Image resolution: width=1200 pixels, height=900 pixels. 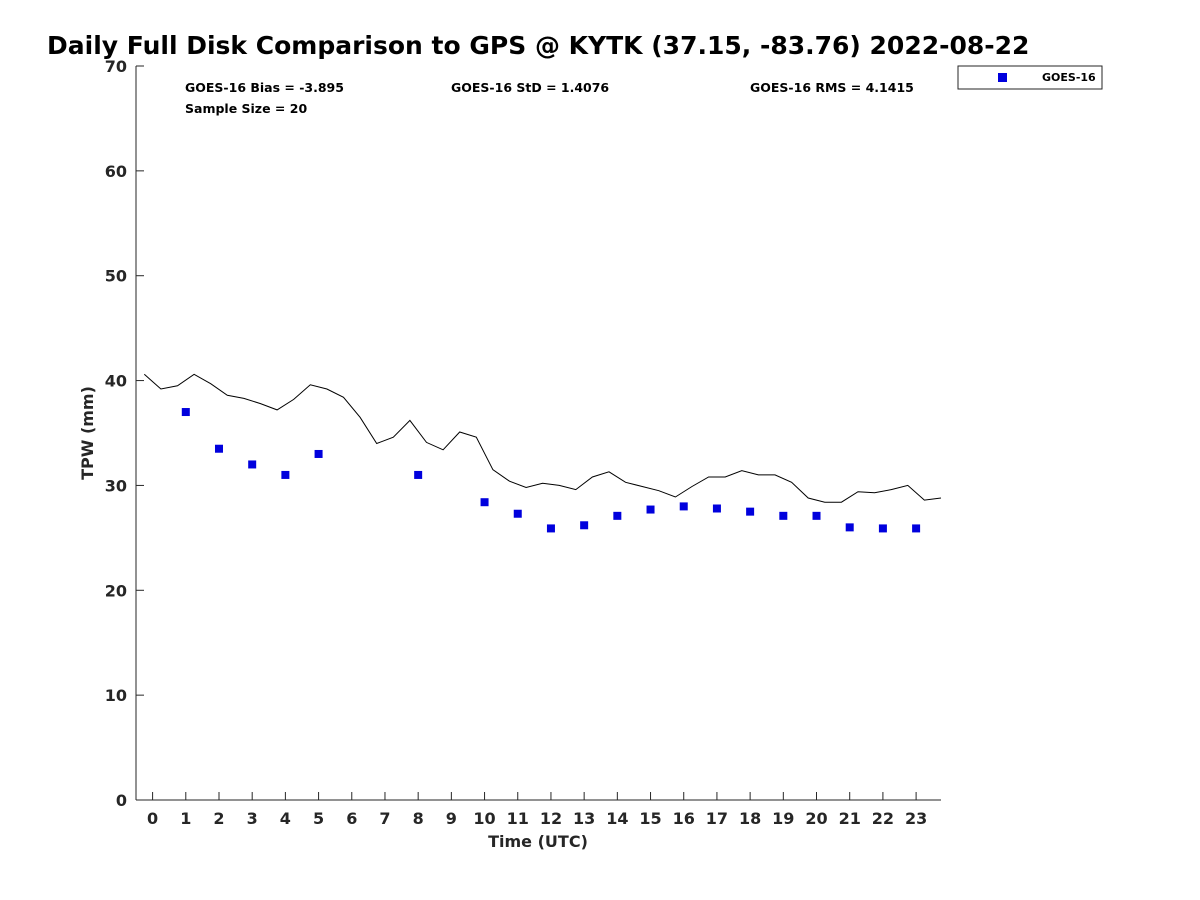 What do you see at coordinates (218, 818) in the screenshot?
I see `x-tick-label: 2` at bounding box center [218, 818].